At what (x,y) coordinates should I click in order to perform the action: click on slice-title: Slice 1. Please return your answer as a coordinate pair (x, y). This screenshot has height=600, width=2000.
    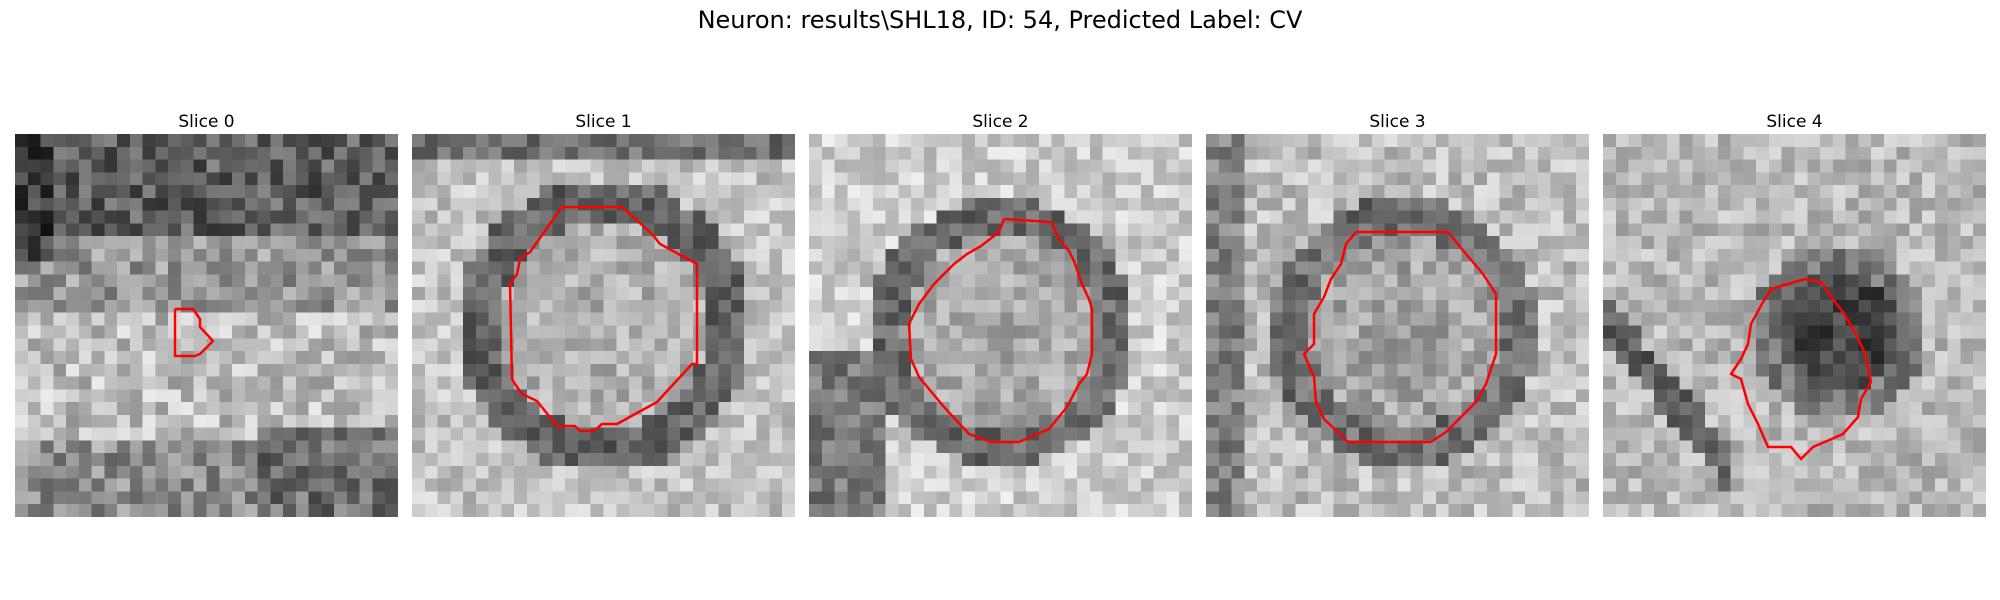
    Looking at the image, I should click on (603, 122).